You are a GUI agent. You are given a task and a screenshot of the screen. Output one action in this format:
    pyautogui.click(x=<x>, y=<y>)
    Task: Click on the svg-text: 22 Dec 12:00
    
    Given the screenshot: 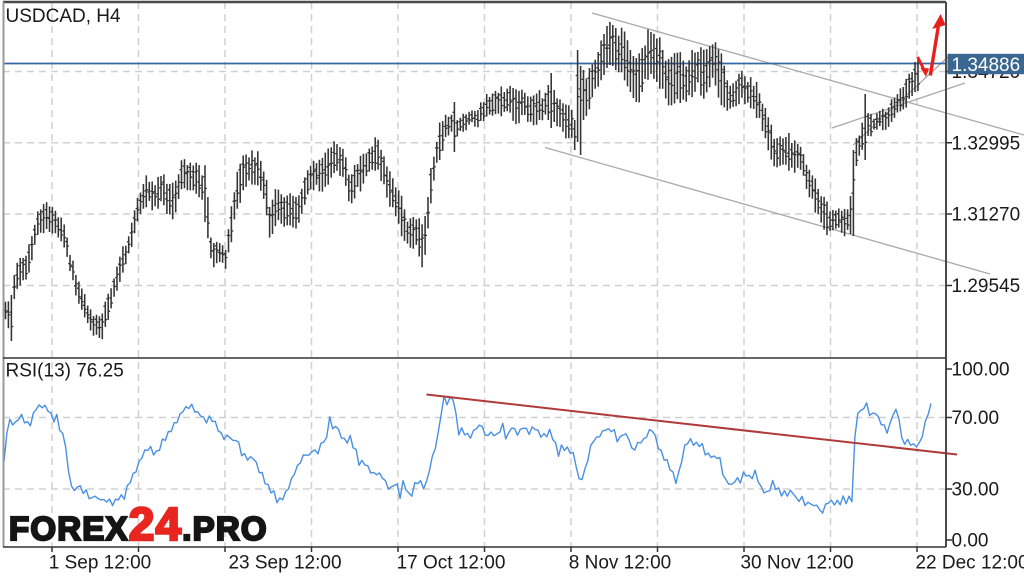 What is the action you would take?
    pyautogui.click(x=969, y=563)
    